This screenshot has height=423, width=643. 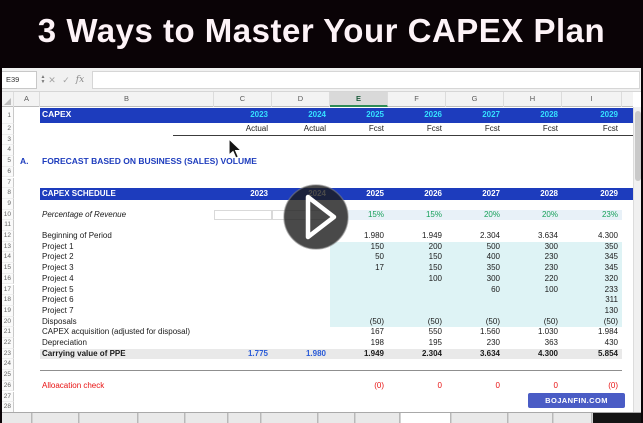 What do you see at coordinates (493, 246) in the screenshot?
I see `value-cell: 500` at bounding box center [493, 246].